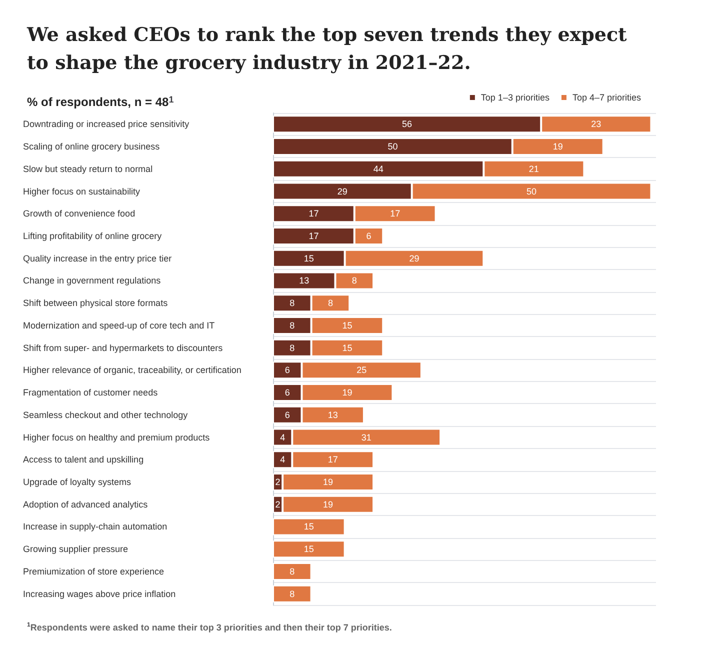 The height and width of the screenshot is (655, 704). What do you see at coordinates (92, 236) in the screenshot?
I see `y-tick-label: Lifting profitability of online grocery` at bounding box center [92, 236].